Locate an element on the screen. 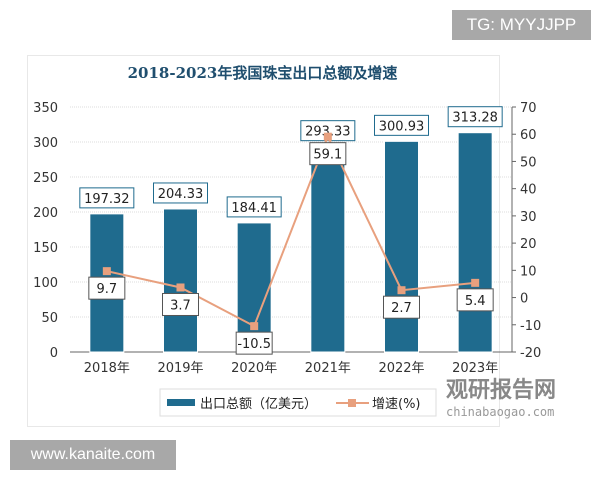  site-watermark: www.kanaite.com is located at coordinates (93, 455).